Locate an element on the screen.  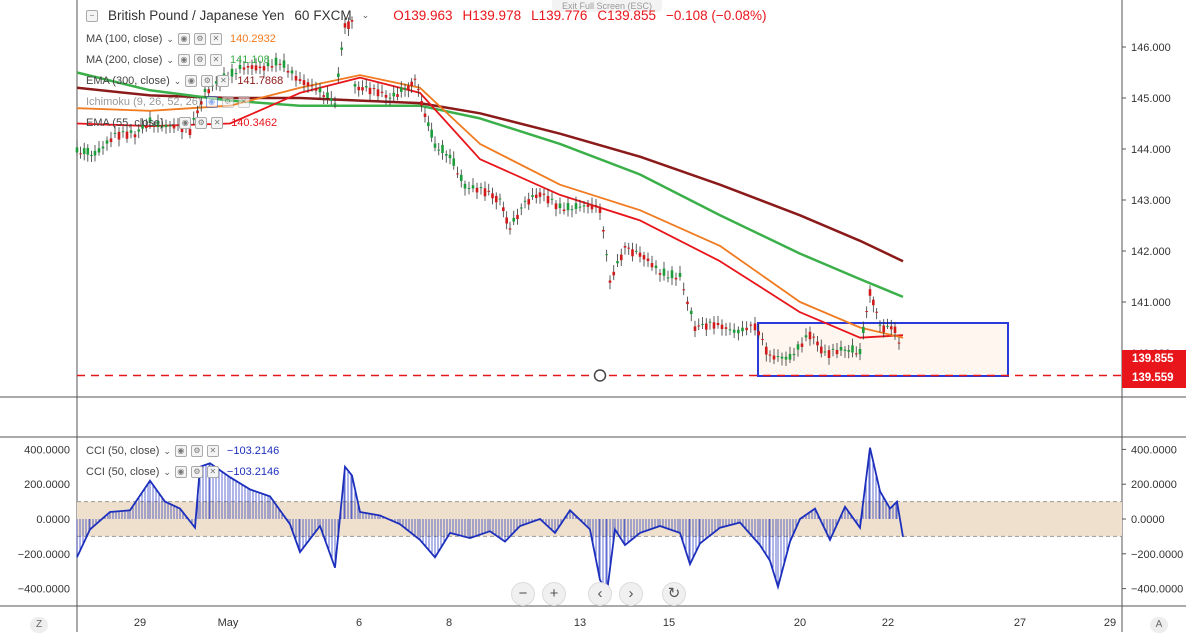
interval-label: 60 is located at coordinates (302, 15).